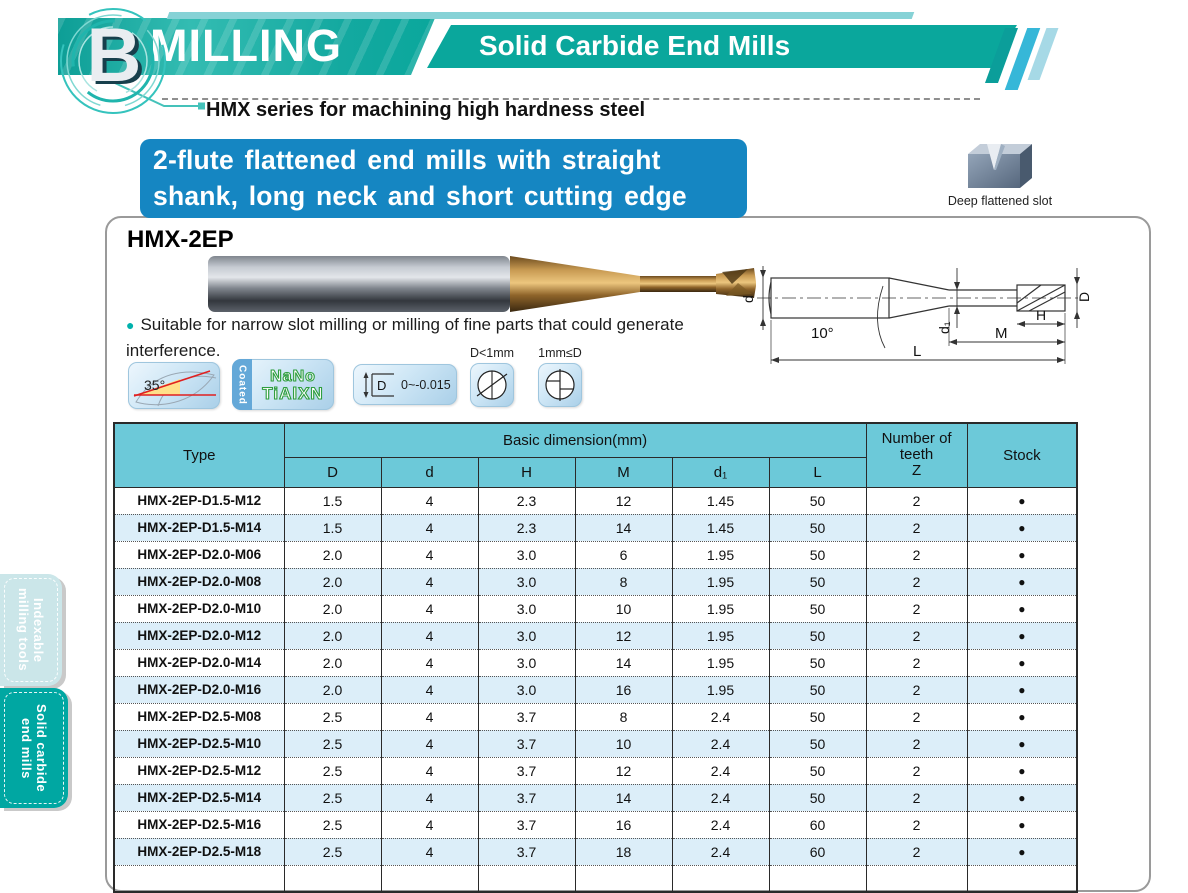 The width and height of the screenshot is (1188, 893). Describe the element at coordinates (720, 500) in the screenshot. I see `dim-cell: 1.45` at that location.